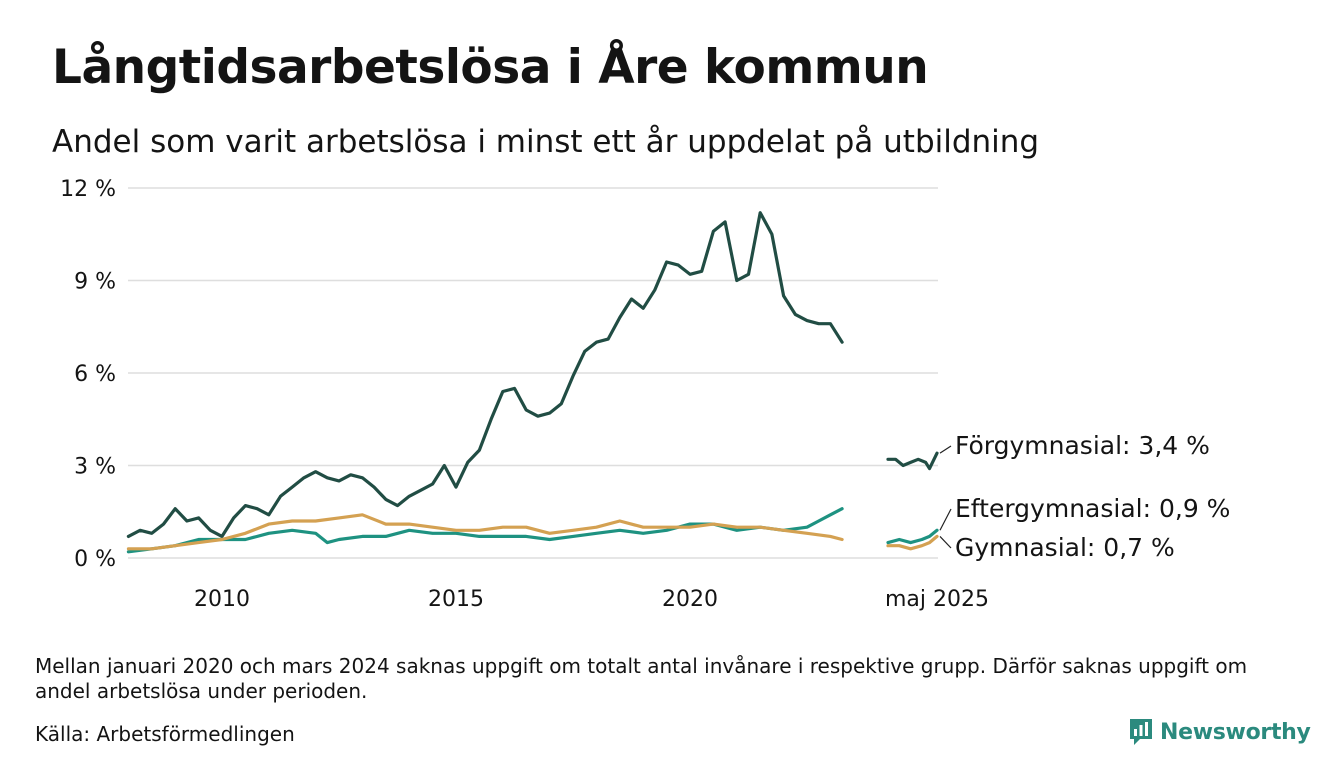  I want to click on source-text: Källa: Arbetsförmedlingen, so click(165, 734).